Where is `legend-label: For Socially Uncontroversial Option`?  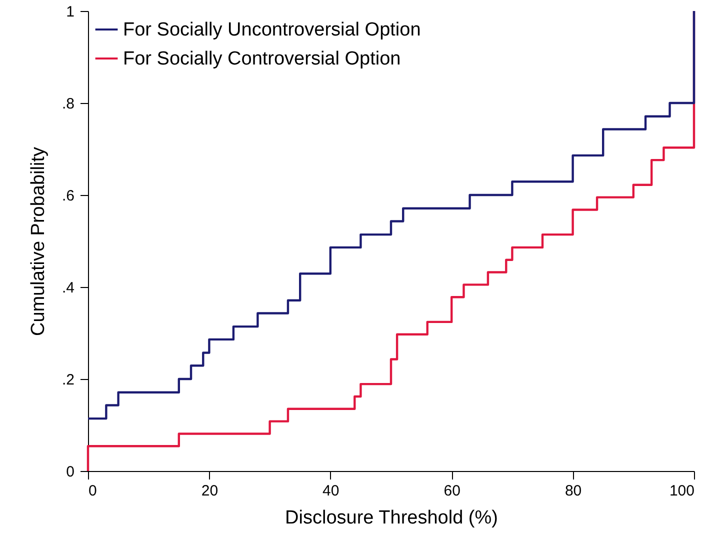 legend-label: For Socially Uncontroversial Option is located at coordinates (272, 30).